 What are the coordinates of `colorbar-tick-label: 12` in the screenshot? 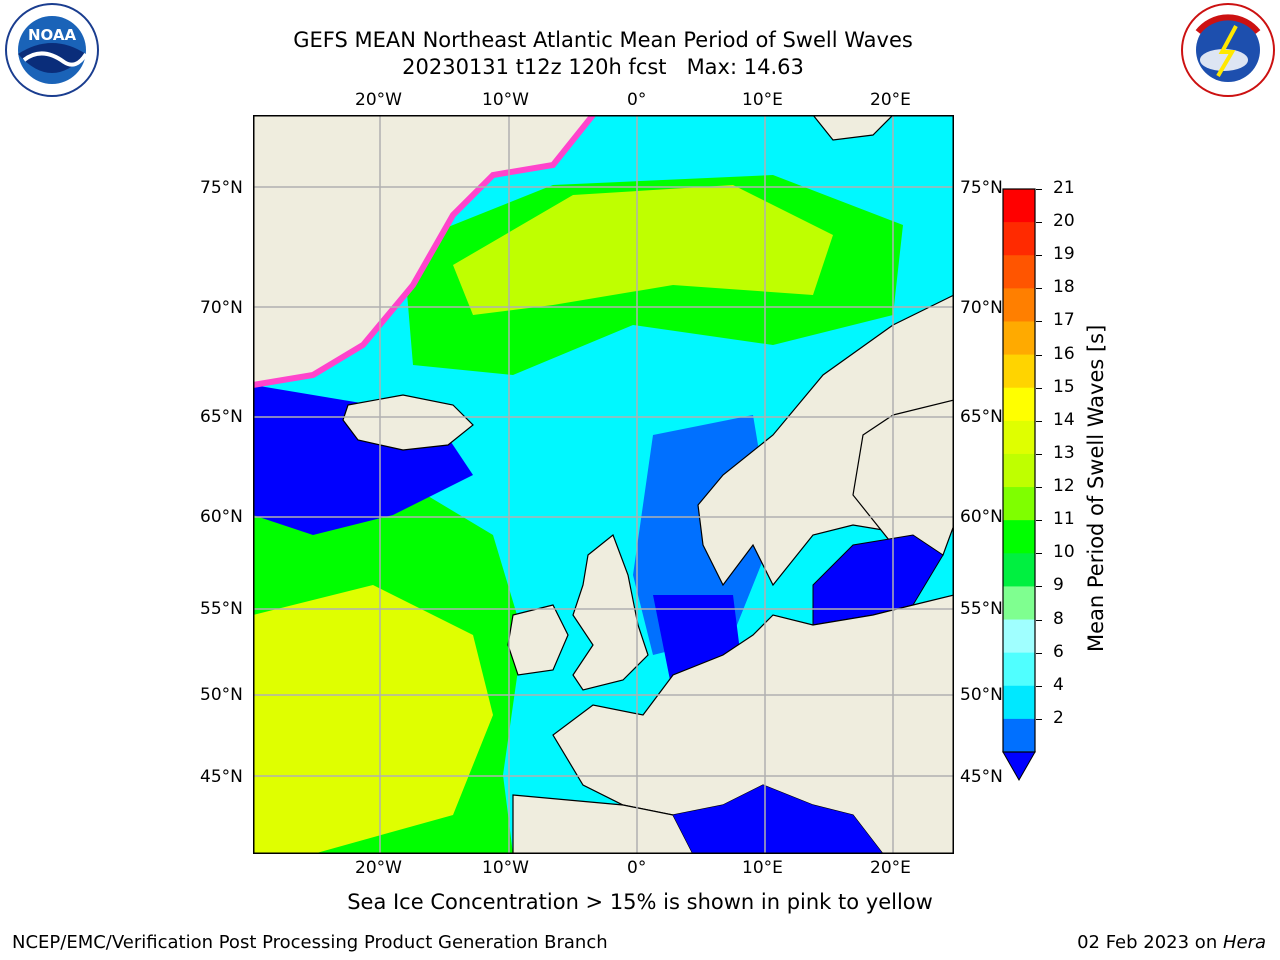 It's located at (1064, 486).